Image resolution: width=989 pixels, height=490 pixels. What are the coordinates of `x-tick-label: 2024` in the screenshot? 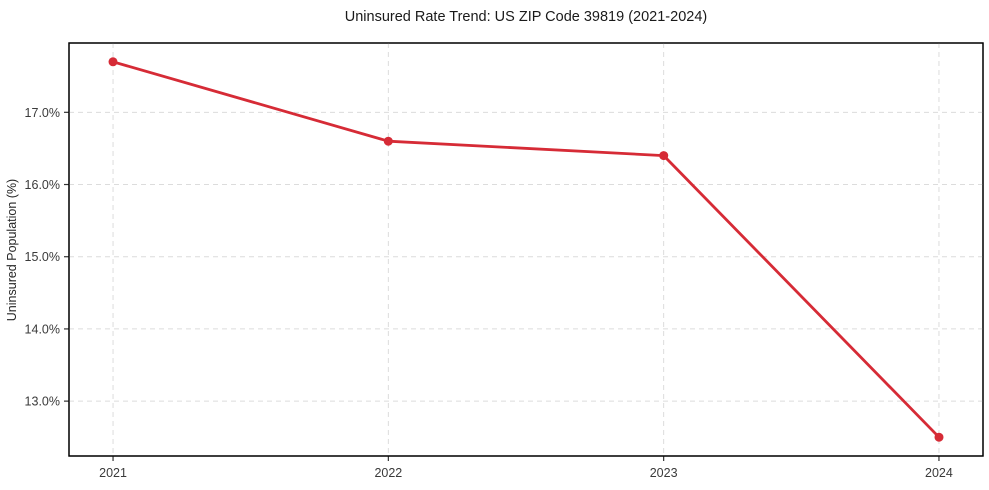 It's located at (939, 473).